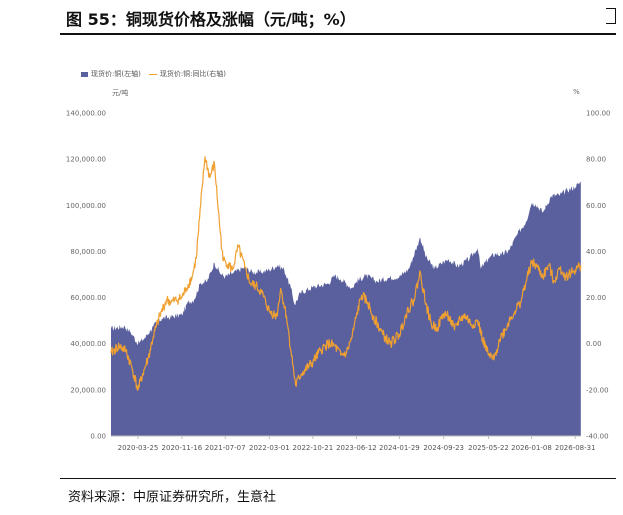 This screenshot has width=623, height=515. I want to click on x-tick-label: 2026-08-31, so click(575, 448).